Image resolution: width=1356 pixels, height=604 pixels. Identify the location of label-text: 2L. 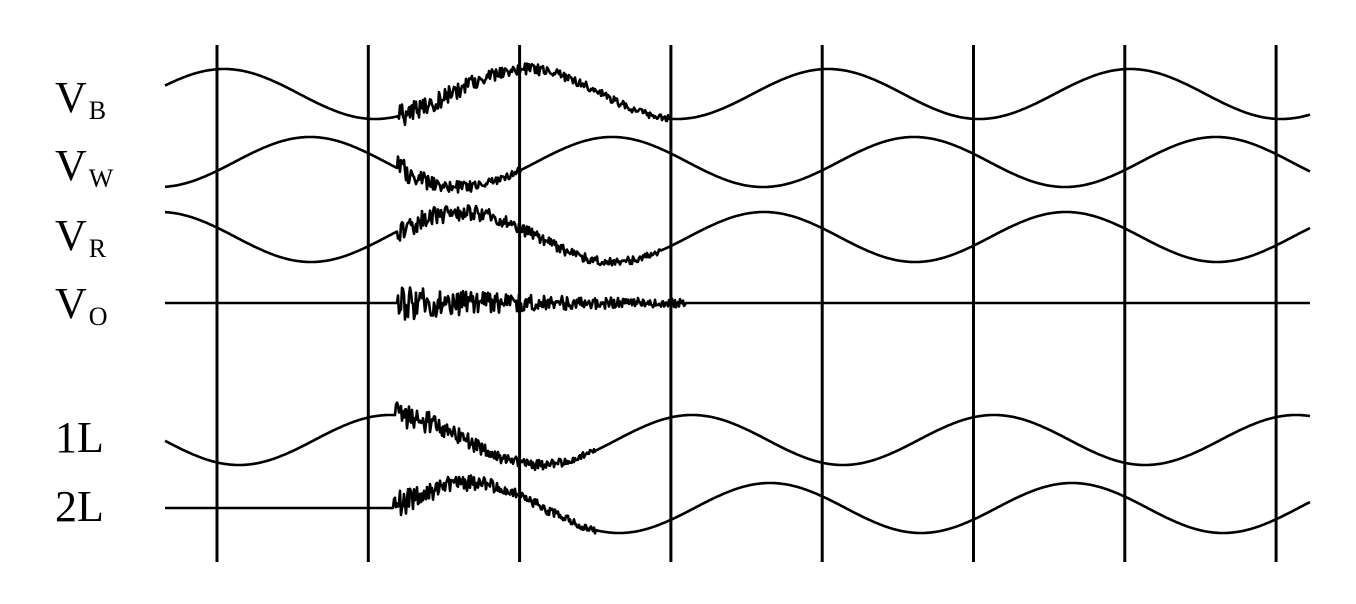
(79, 506).